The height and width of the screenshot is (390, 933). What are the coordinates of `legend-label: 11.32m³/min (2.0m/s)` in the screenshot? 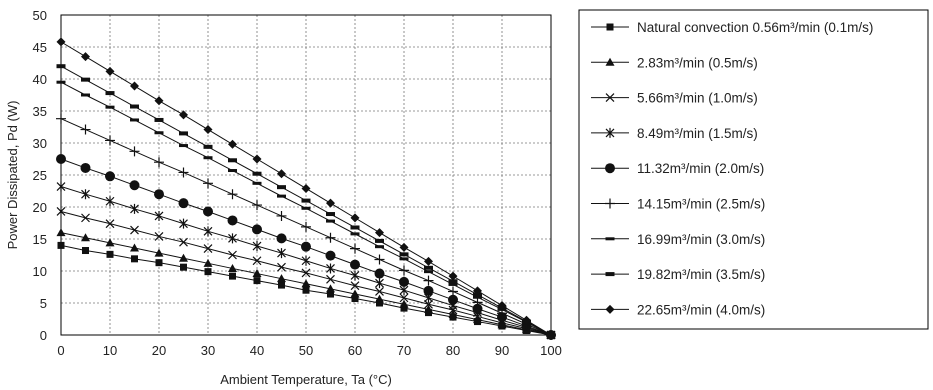 It's located at (700, 168).